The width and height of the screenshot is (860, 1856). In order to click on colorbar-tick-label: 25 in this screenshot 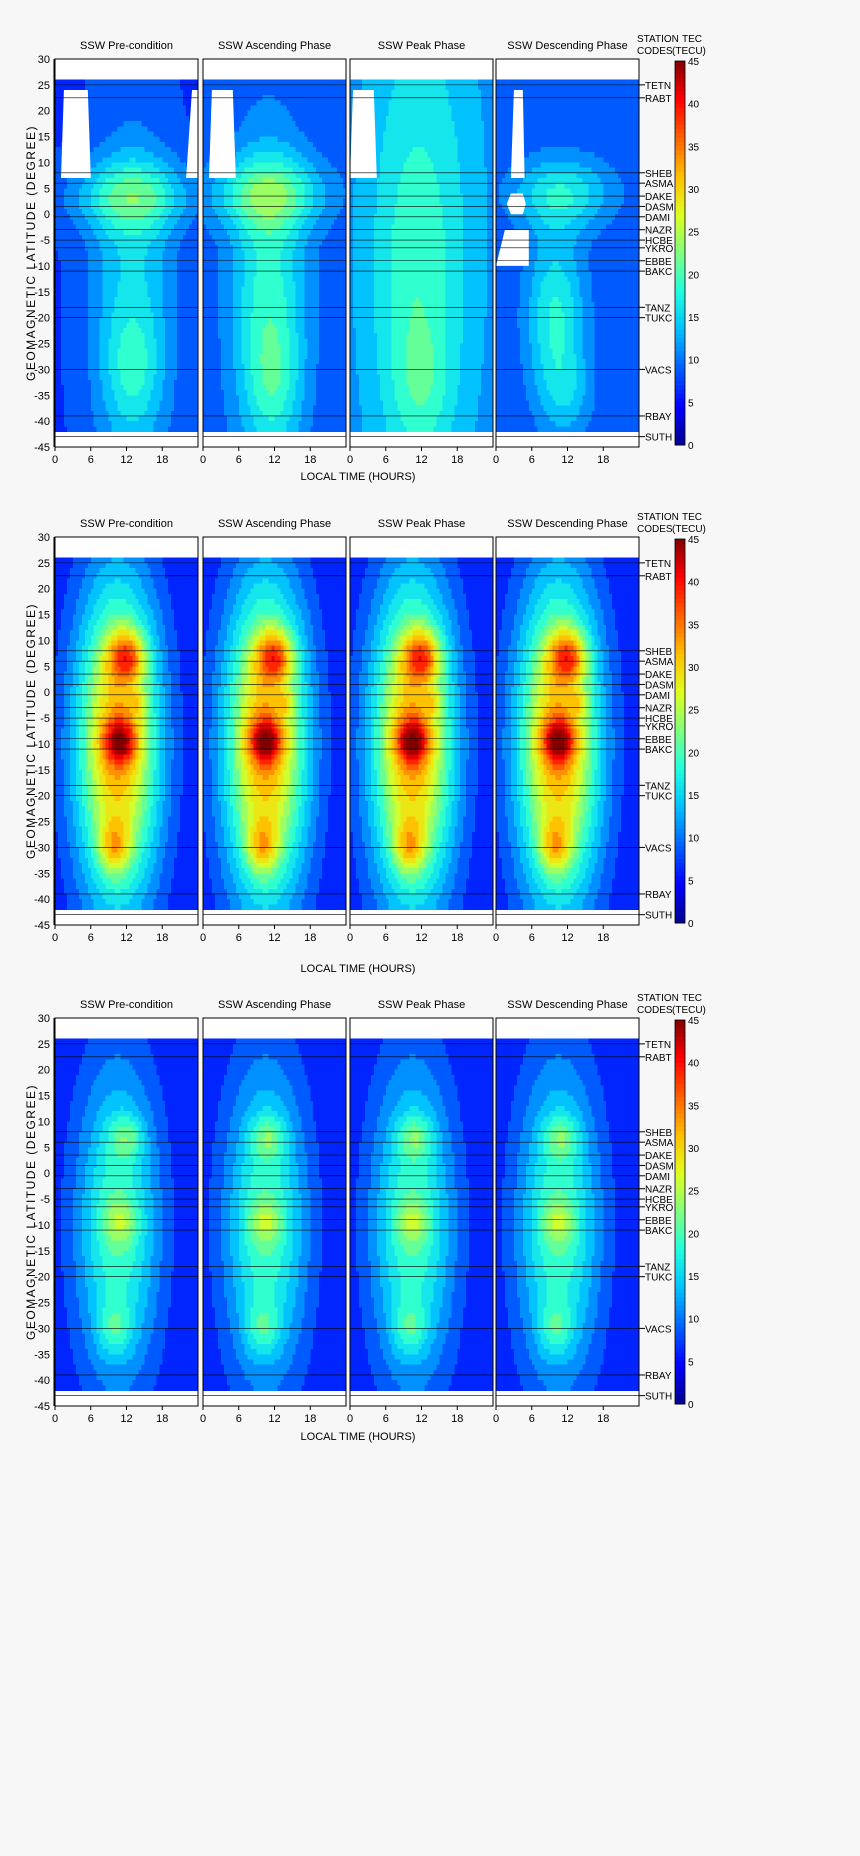, I will do `click(694, 233)`.